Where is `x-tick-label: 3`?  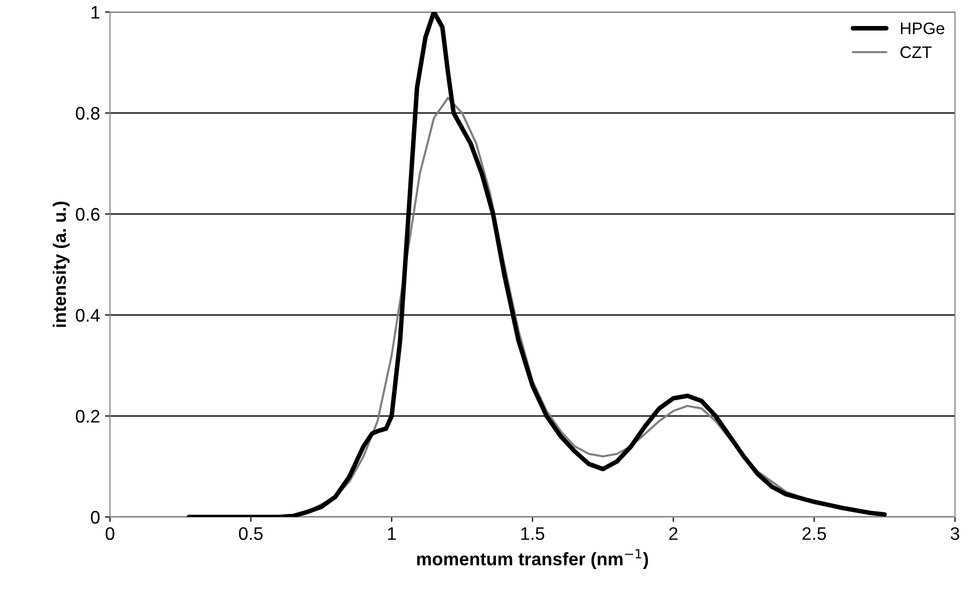
x-tick-label: 3 is located at coordinates (955, 533).